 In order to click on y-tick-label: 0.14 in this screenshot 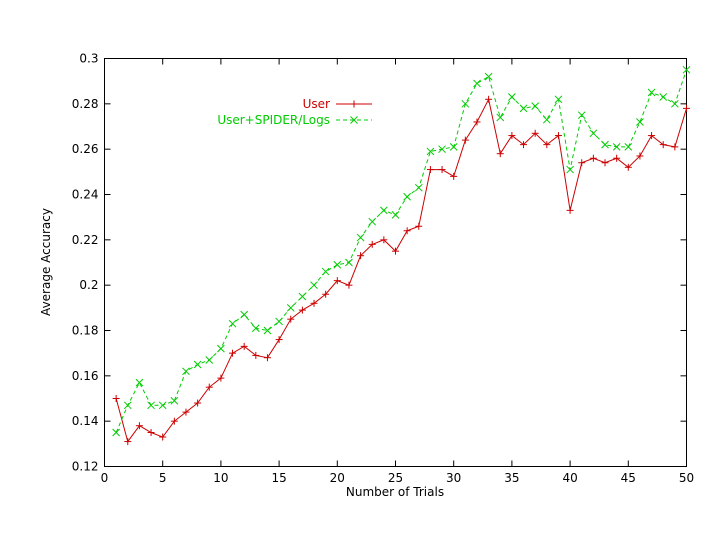, I will do `click(85, 421)`.